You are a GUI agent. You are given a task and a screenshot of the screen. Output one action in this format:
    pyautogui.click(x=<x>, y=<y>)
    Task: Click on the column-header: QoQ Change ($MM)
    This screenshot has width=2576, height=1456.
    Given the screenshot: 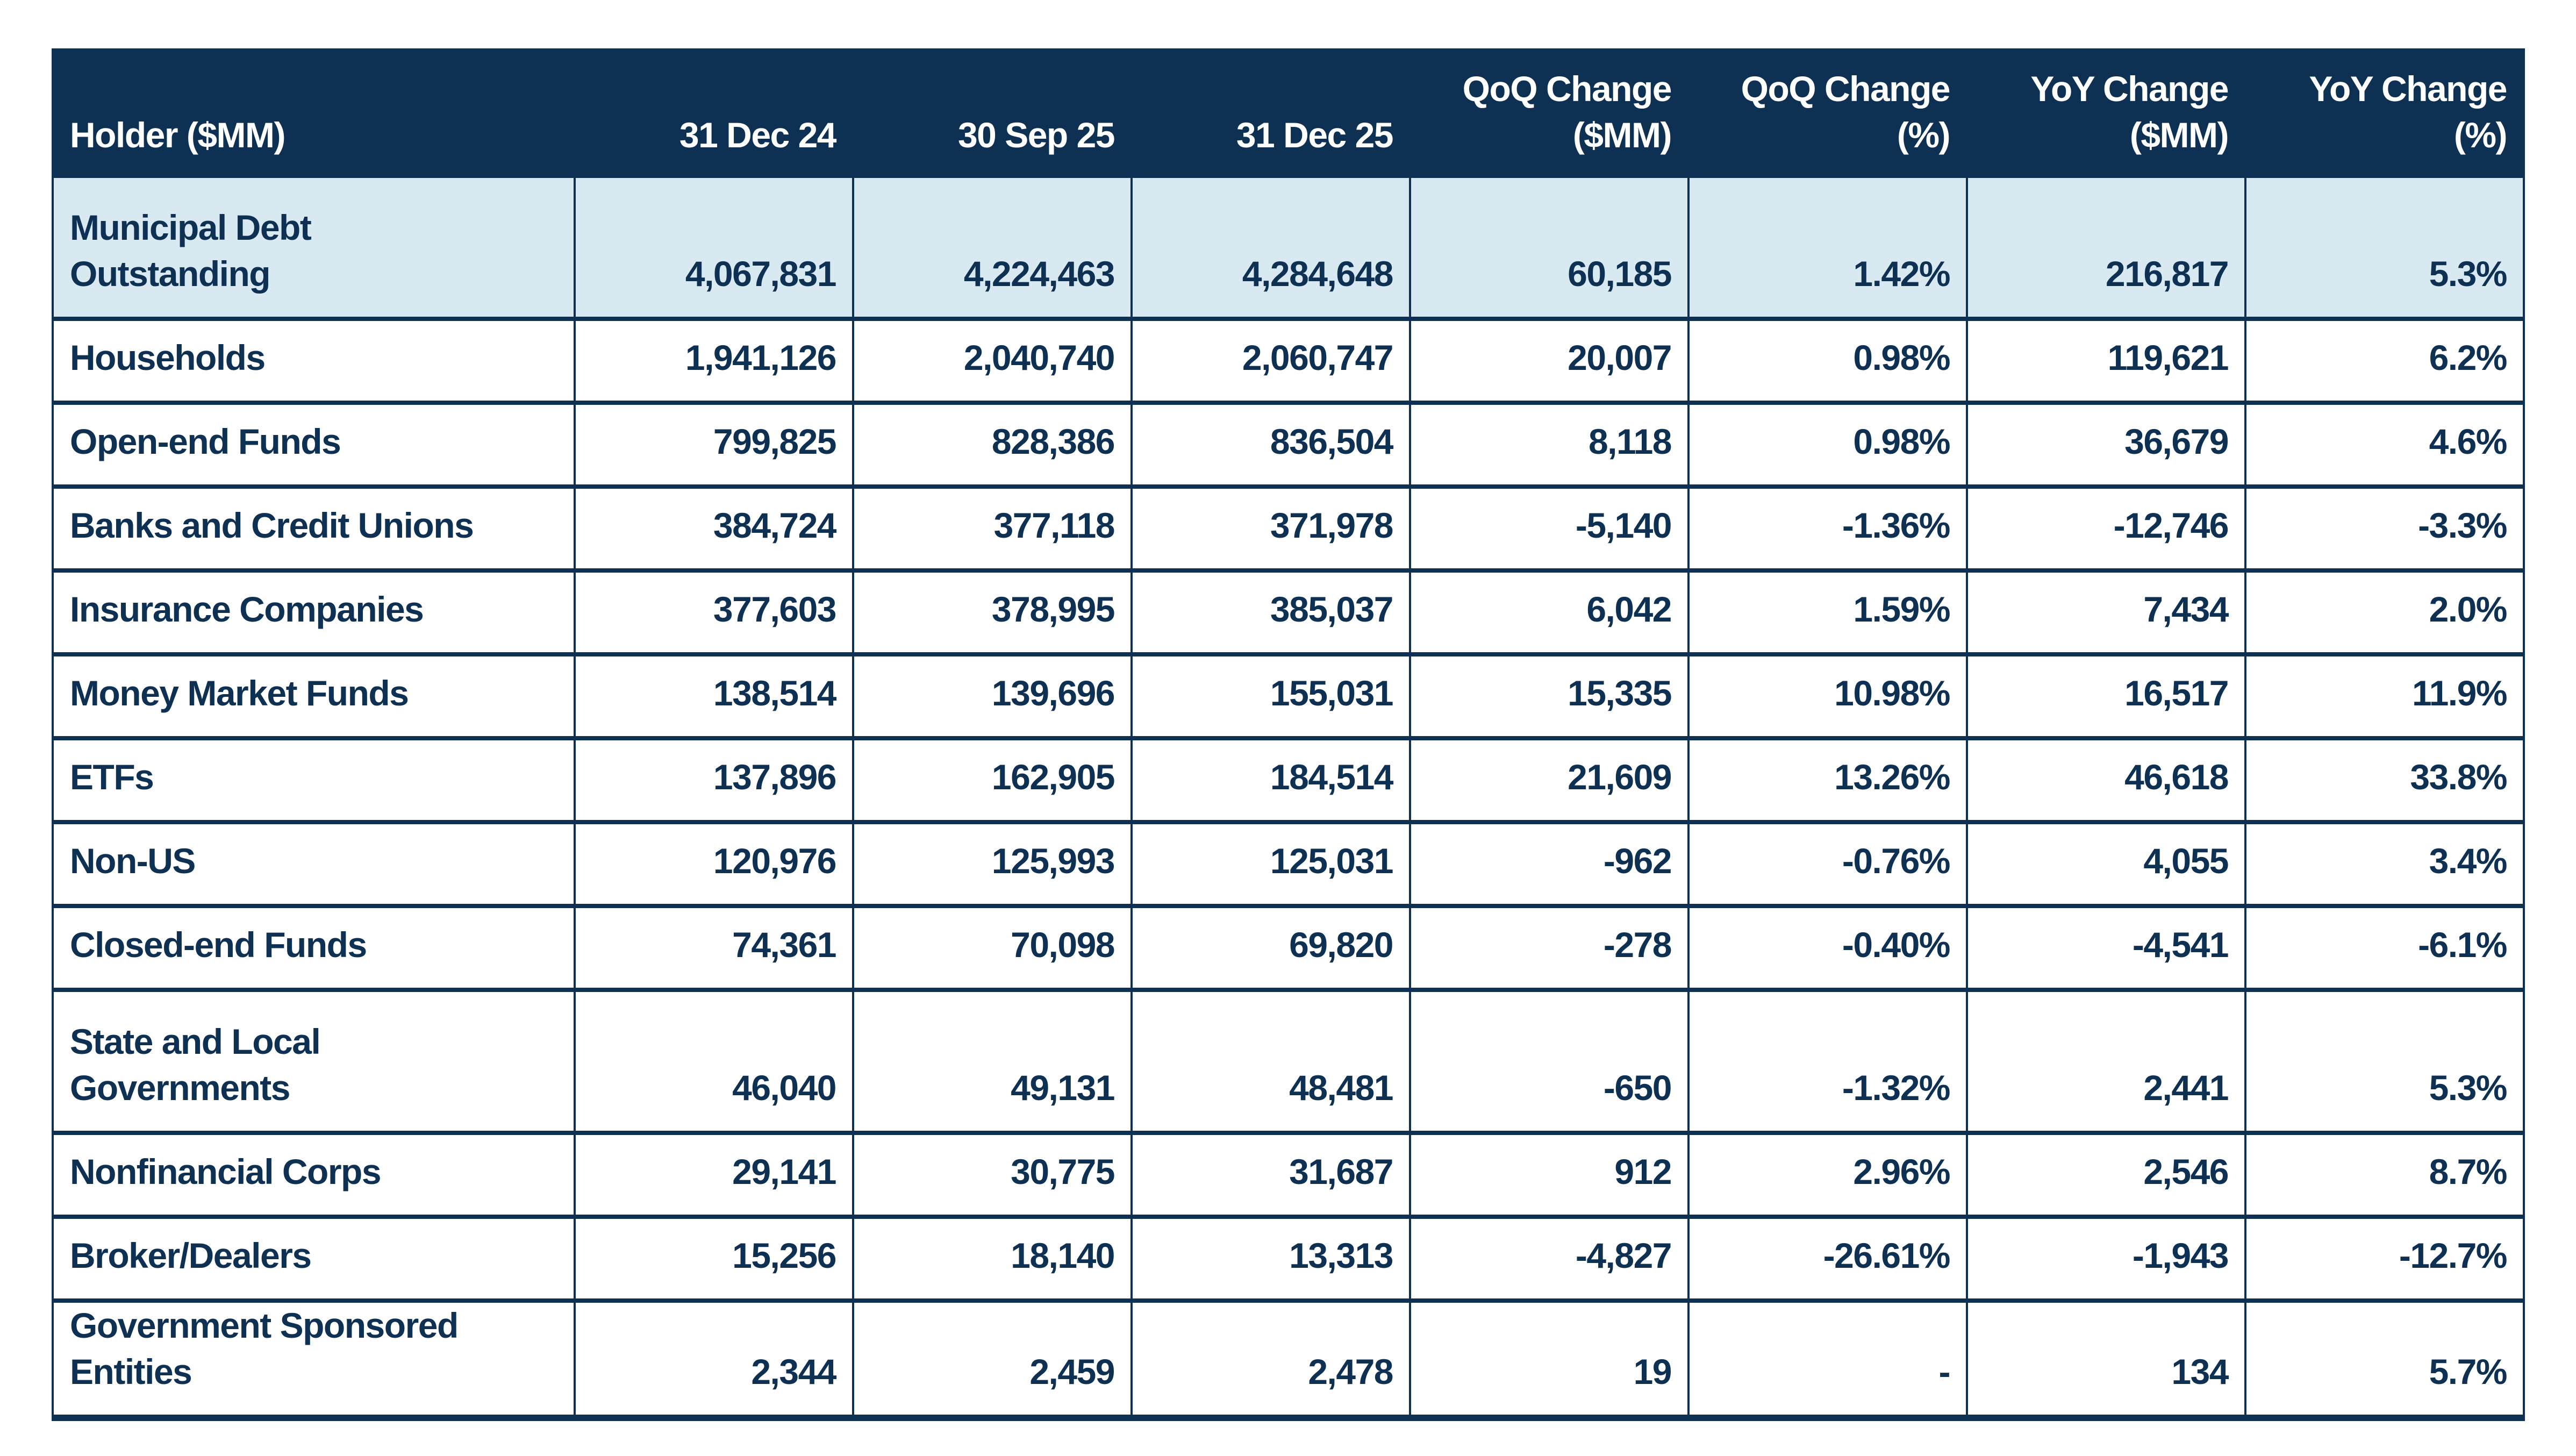 What is the action you would take?
    pyautogui.click(x=1549, y=112)
    